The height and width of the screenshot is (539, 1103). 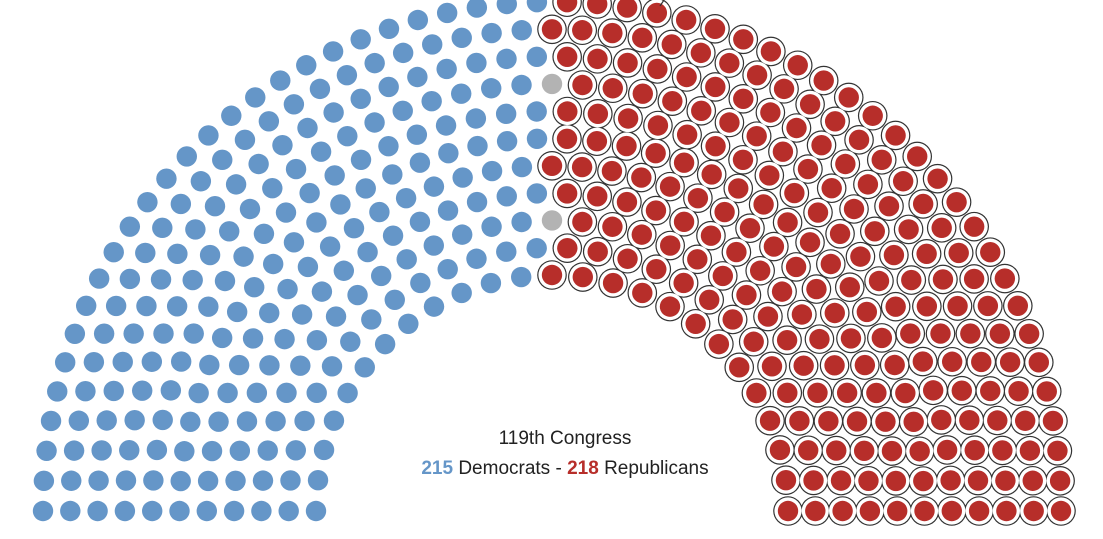 What do you see at coordinates (437, 468) in the screenshot?
I see `democrat-count: 215` at bounding box center [437, 468].